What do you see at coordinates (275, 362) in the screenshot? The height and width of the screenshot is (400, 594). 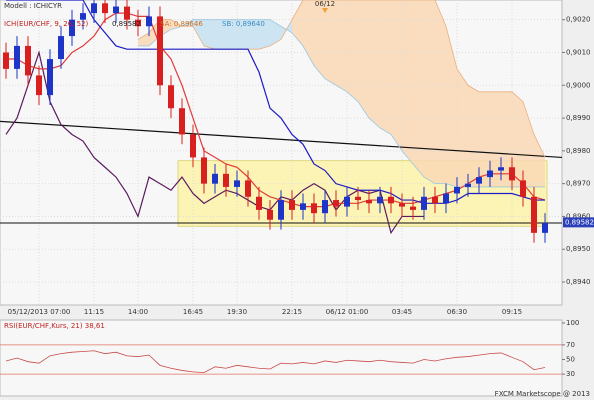 I see `indicator-line` at bounding box center [275, 362].